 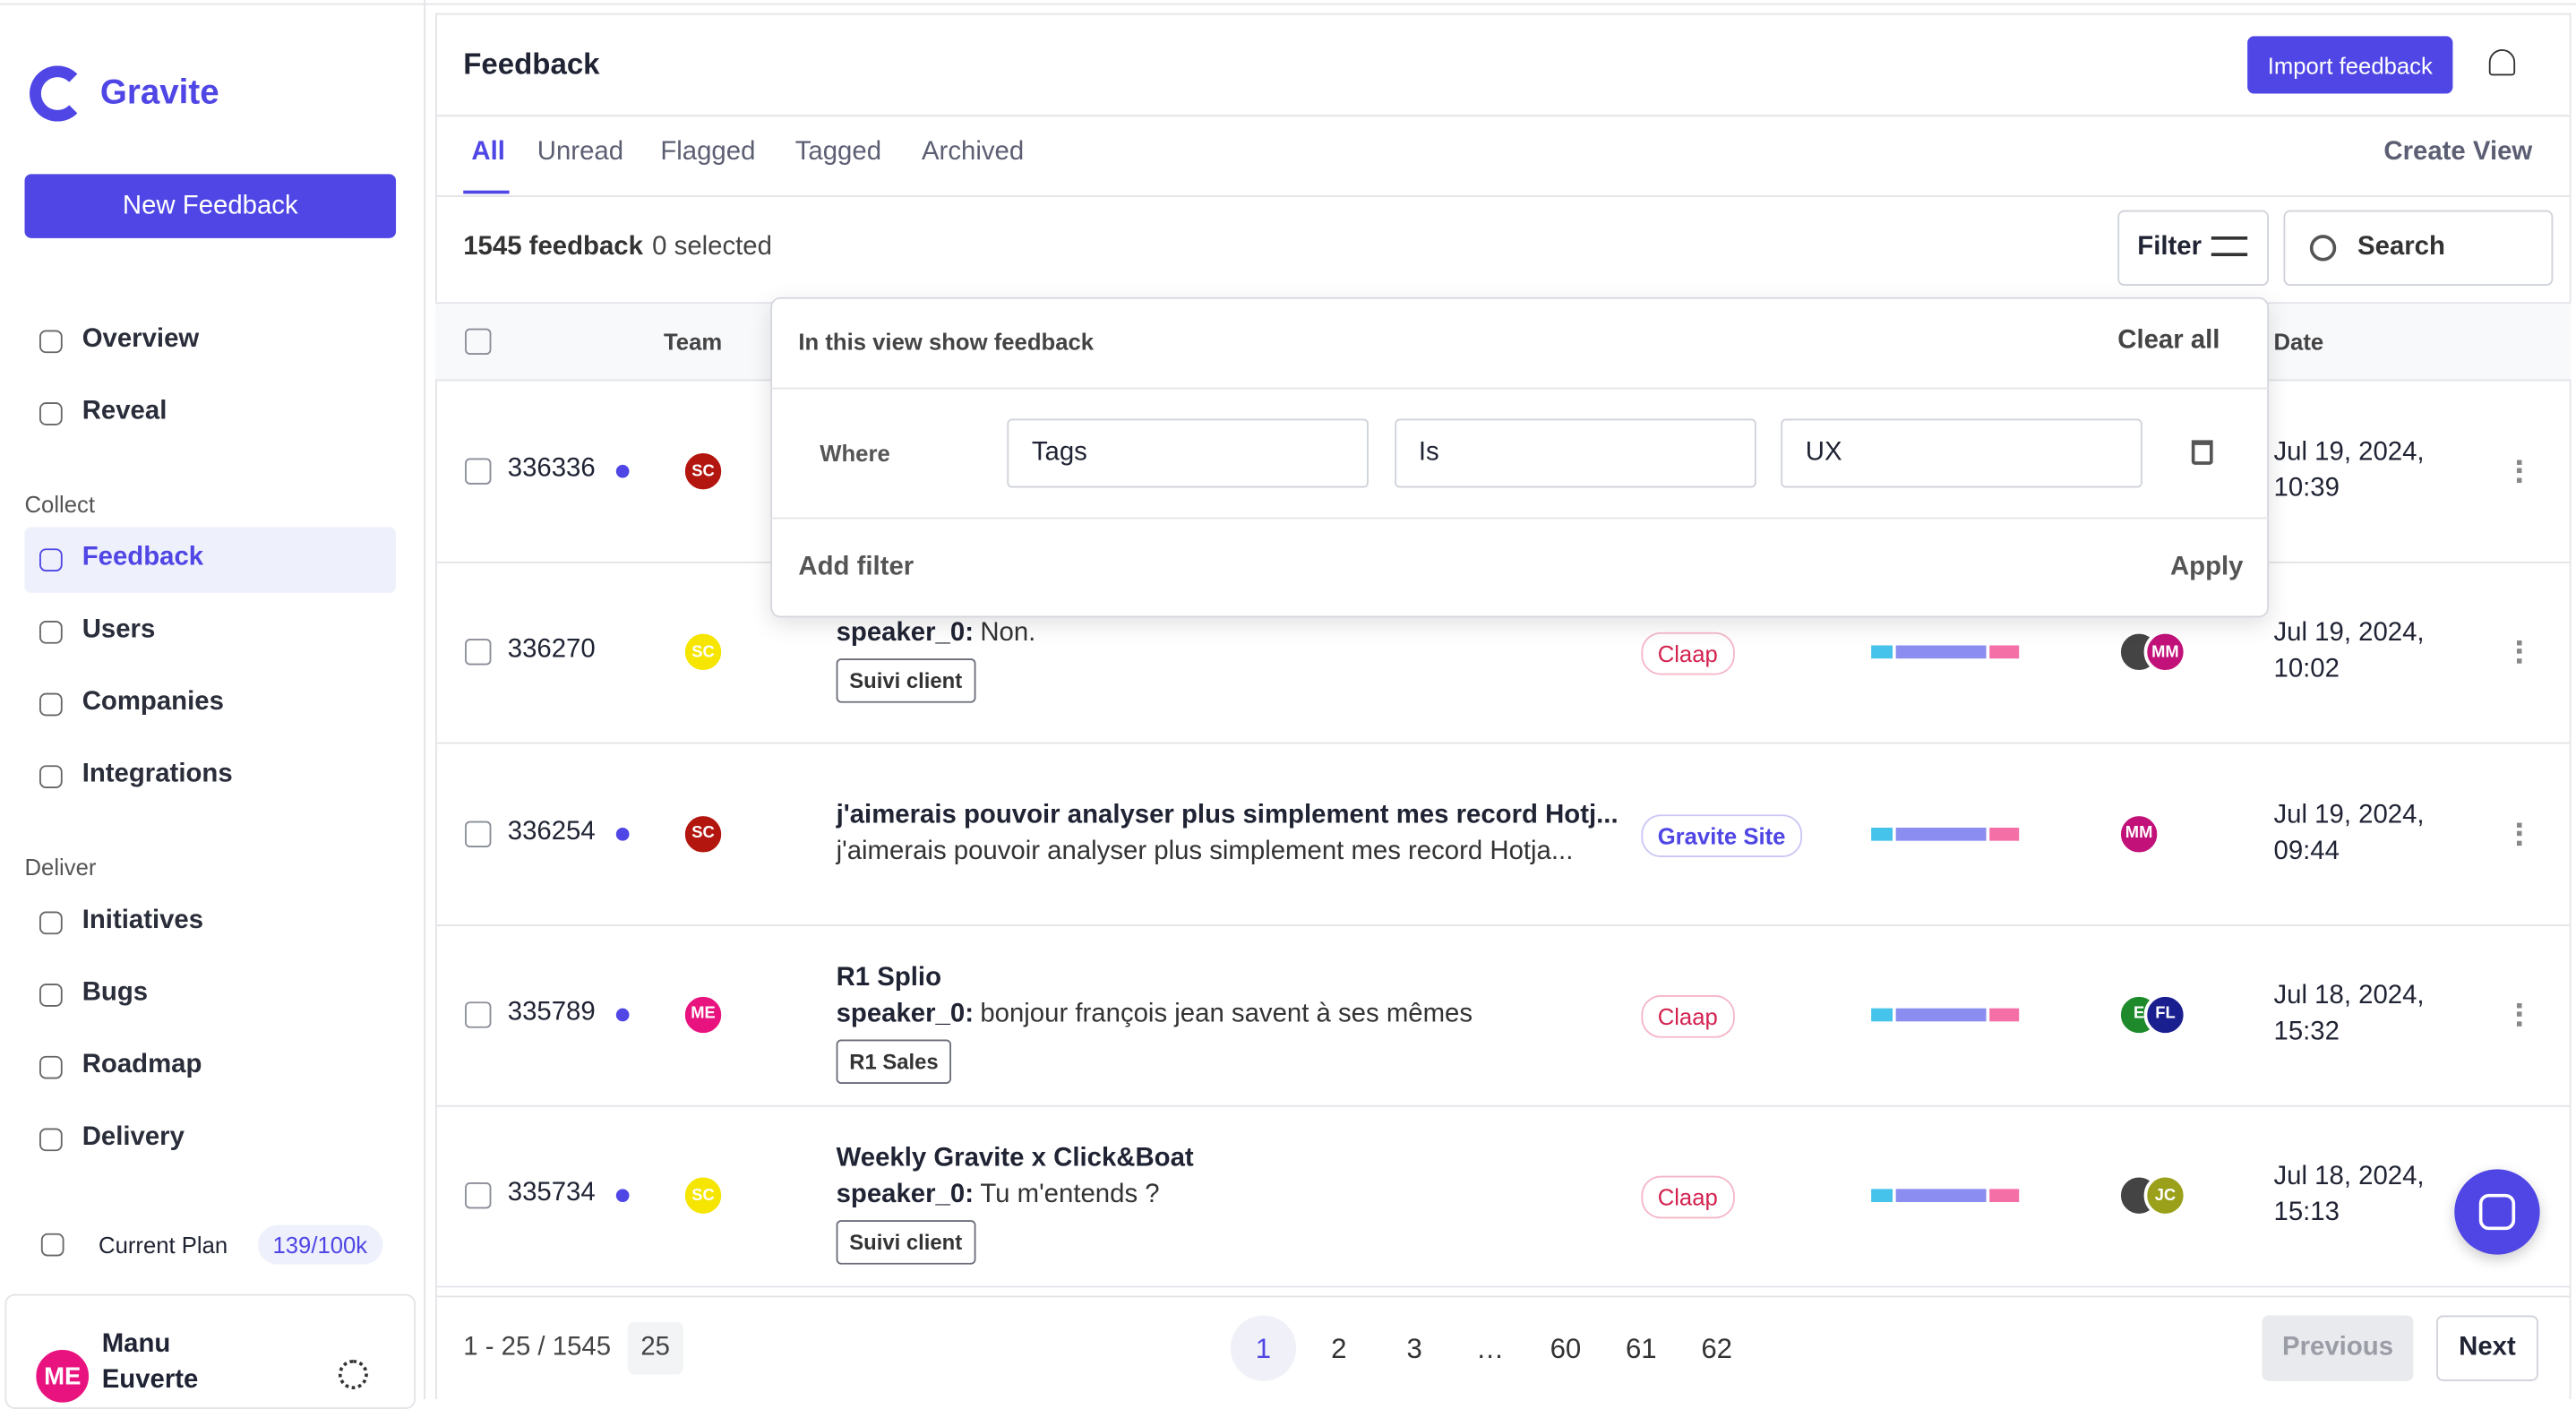 What do you see at coordinates (157, 774) in the screenshot?
I see `nav-item: Integrations` at bounding box center [157, 774].